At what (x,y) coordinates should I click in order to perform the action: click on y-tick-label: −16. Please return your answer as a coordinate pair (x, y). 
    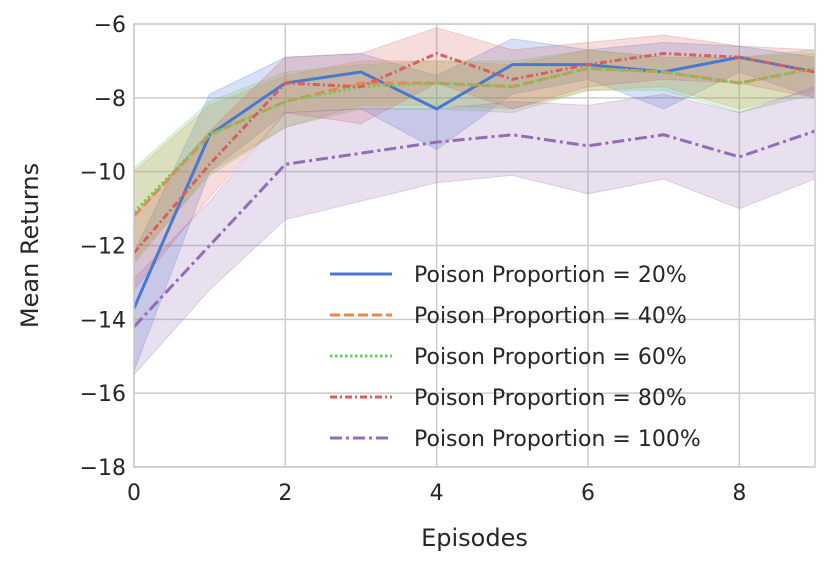
    Looking at the image, I should click on (103, 394).